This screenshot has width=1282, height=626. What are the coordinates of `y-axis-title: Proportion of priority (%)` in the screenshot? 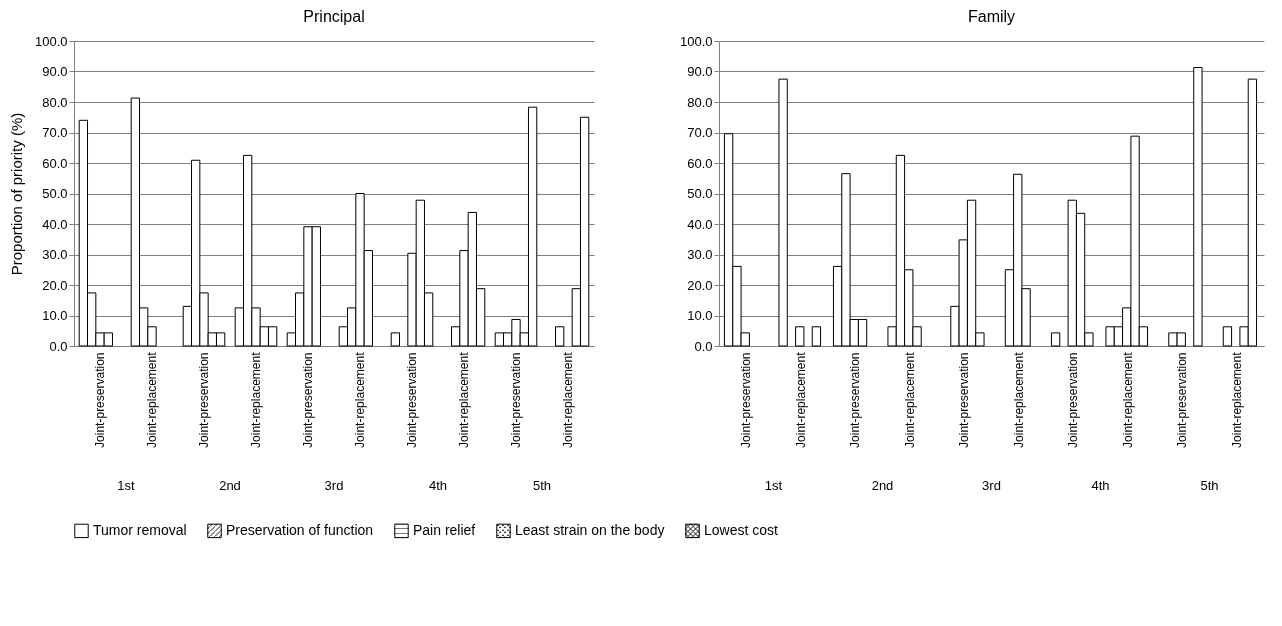 It's located at (16, 194).